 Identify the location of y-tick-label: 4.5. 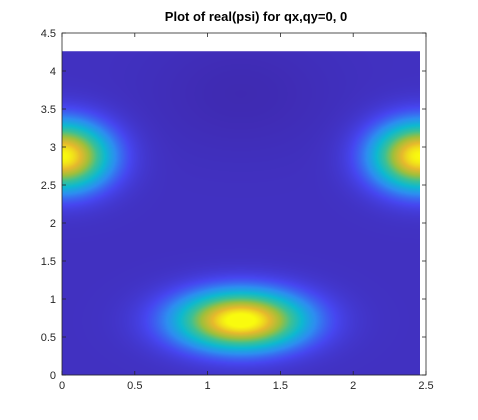
(48, 34).